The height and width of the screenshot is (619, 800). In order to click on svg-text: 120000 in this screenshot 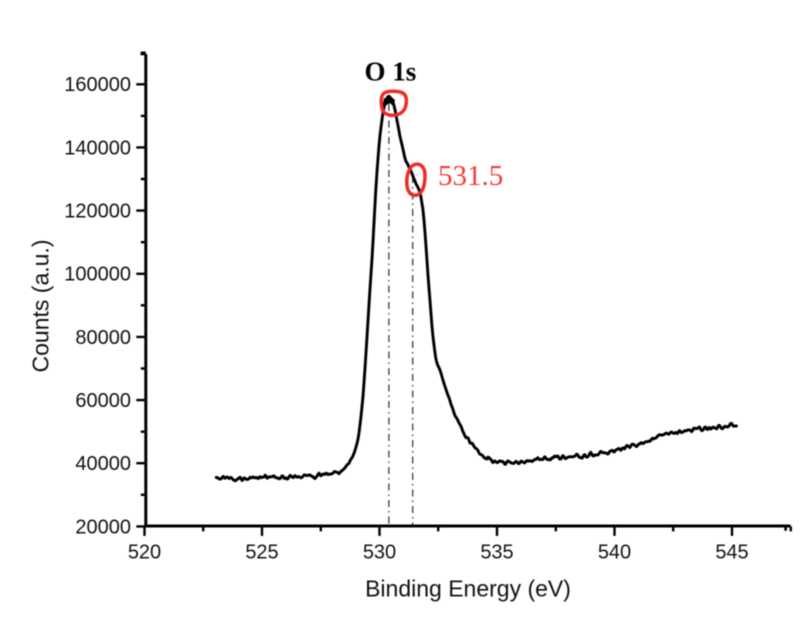, I will do `click(97, 212)`.